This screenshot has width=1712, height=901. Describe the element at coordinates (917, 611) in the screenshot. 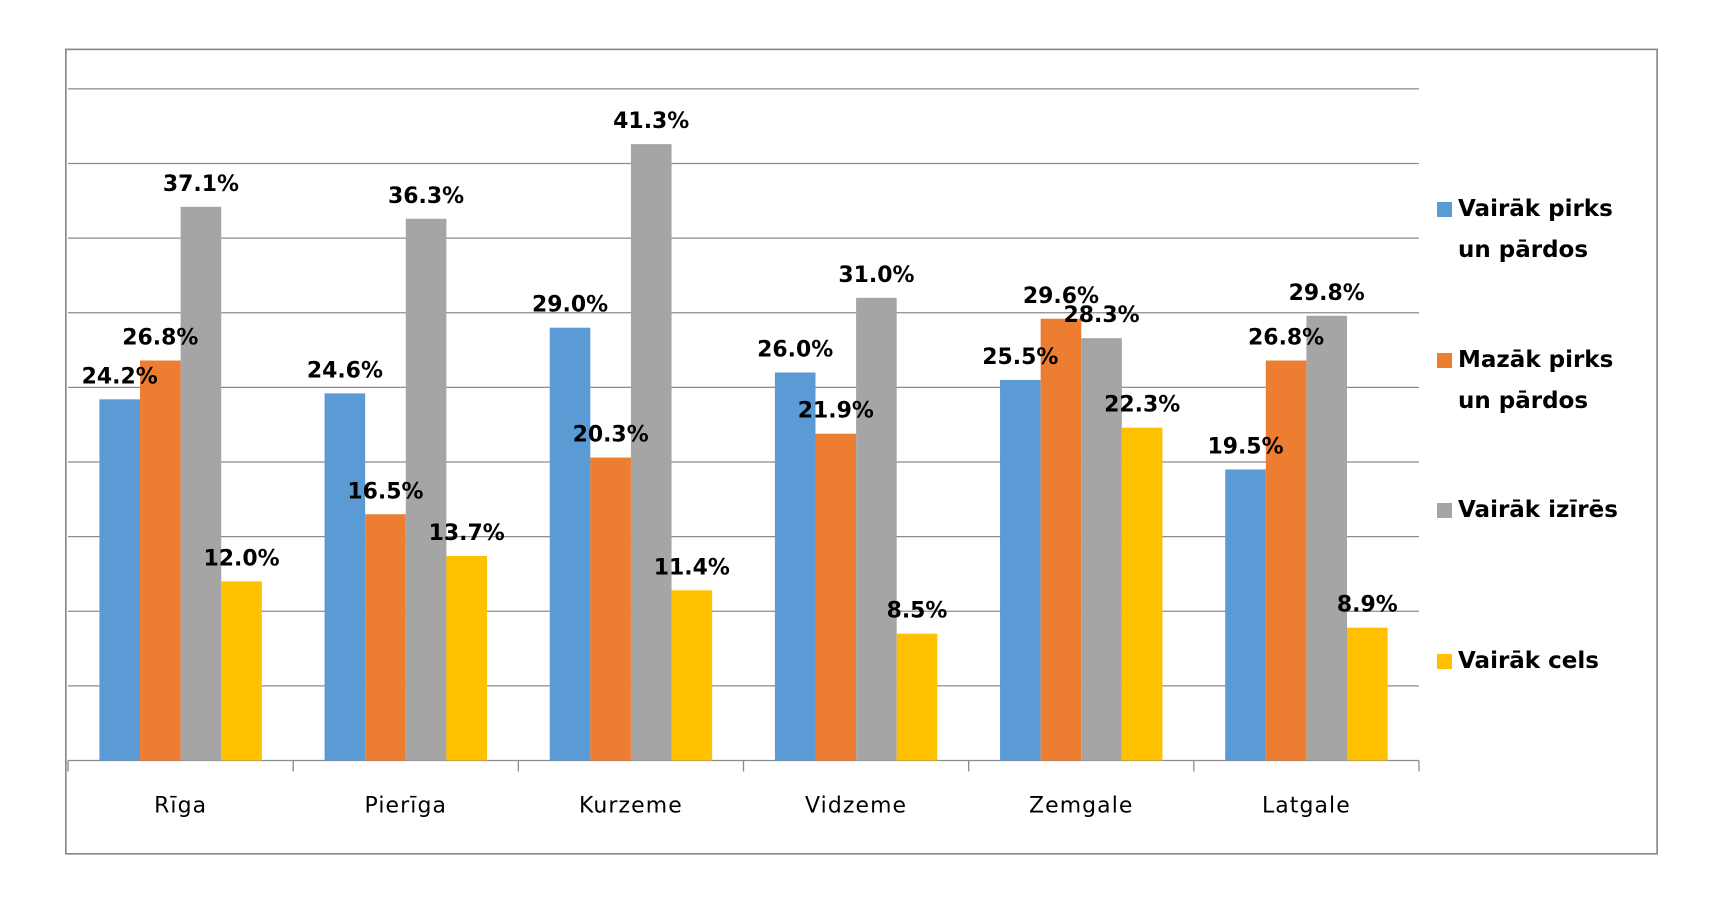

I see `data-label: 8.5%` at that location.